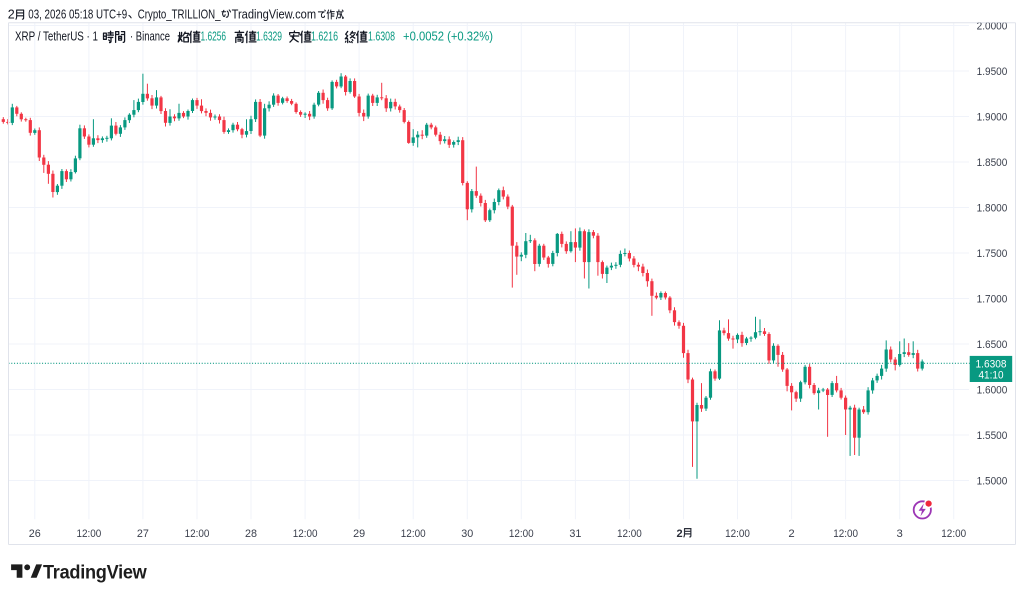 The image size is (1024, 602). I want to click on svg-text: 2.0000, so click(992, 26).